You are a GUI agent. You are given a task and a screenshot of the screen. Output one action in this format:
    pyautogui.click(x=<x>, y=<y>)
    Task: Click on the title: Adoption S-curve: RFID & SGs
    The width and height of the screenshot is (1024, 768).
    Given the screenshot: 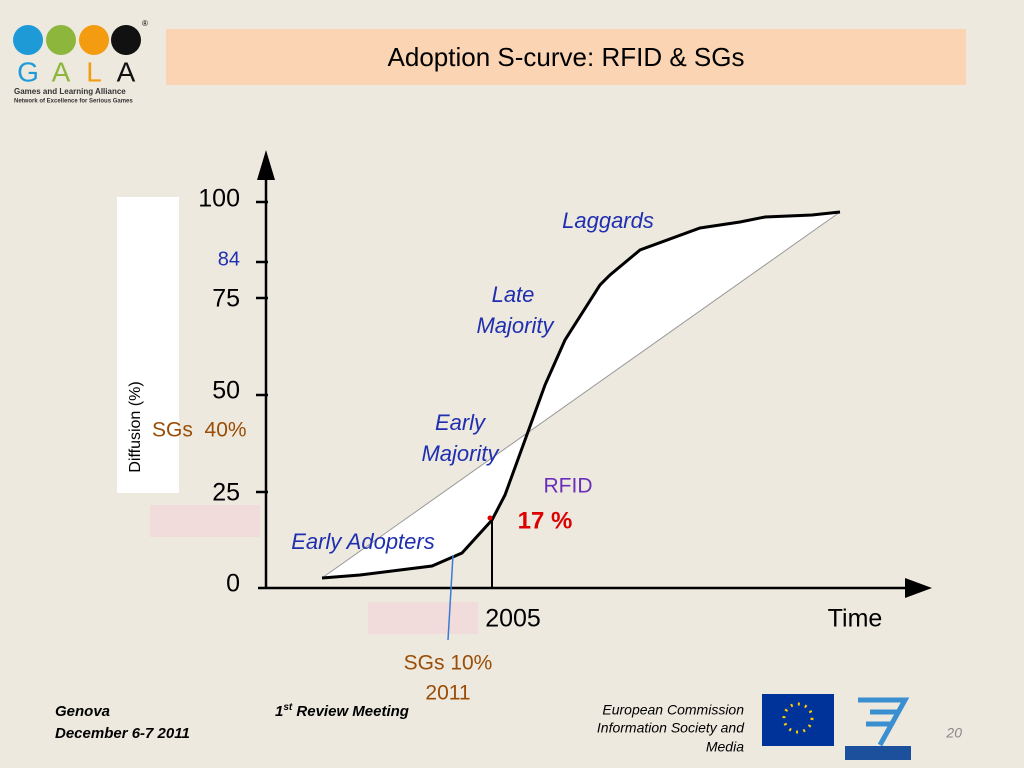 What is the action you would take?
    pyautogui.click(x=566, y=57)
    